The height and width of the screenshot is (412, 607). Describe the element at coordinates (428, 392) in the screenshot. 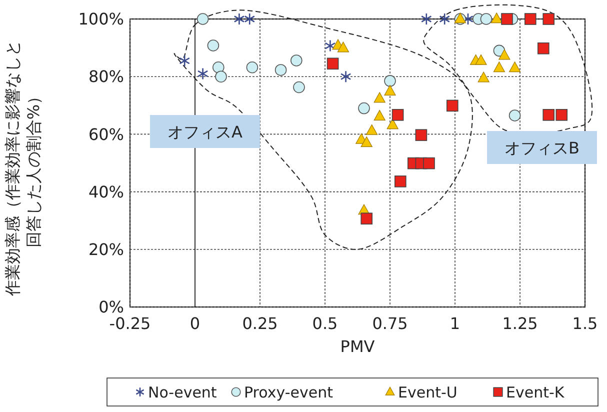

I see `legend-label: Event-U` at that location.